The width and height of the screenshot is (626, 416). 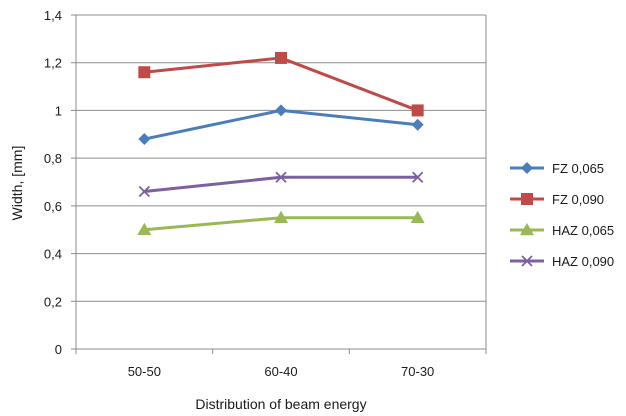 I want to click on legend-item: FZ 0,090, so click(x=557, y=199).